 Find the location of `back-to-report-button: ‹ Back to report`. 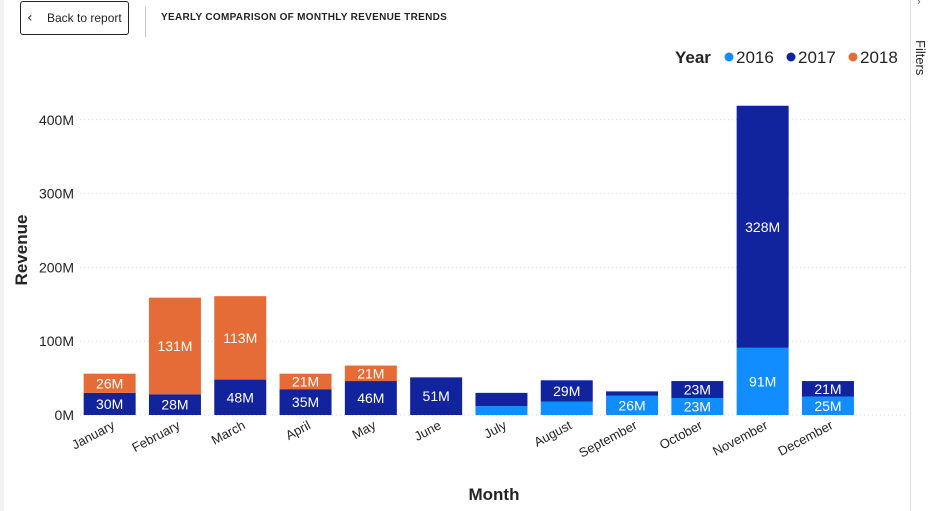

back-to-report-button: ‹ Back to report is located at coordinates (74, 18).